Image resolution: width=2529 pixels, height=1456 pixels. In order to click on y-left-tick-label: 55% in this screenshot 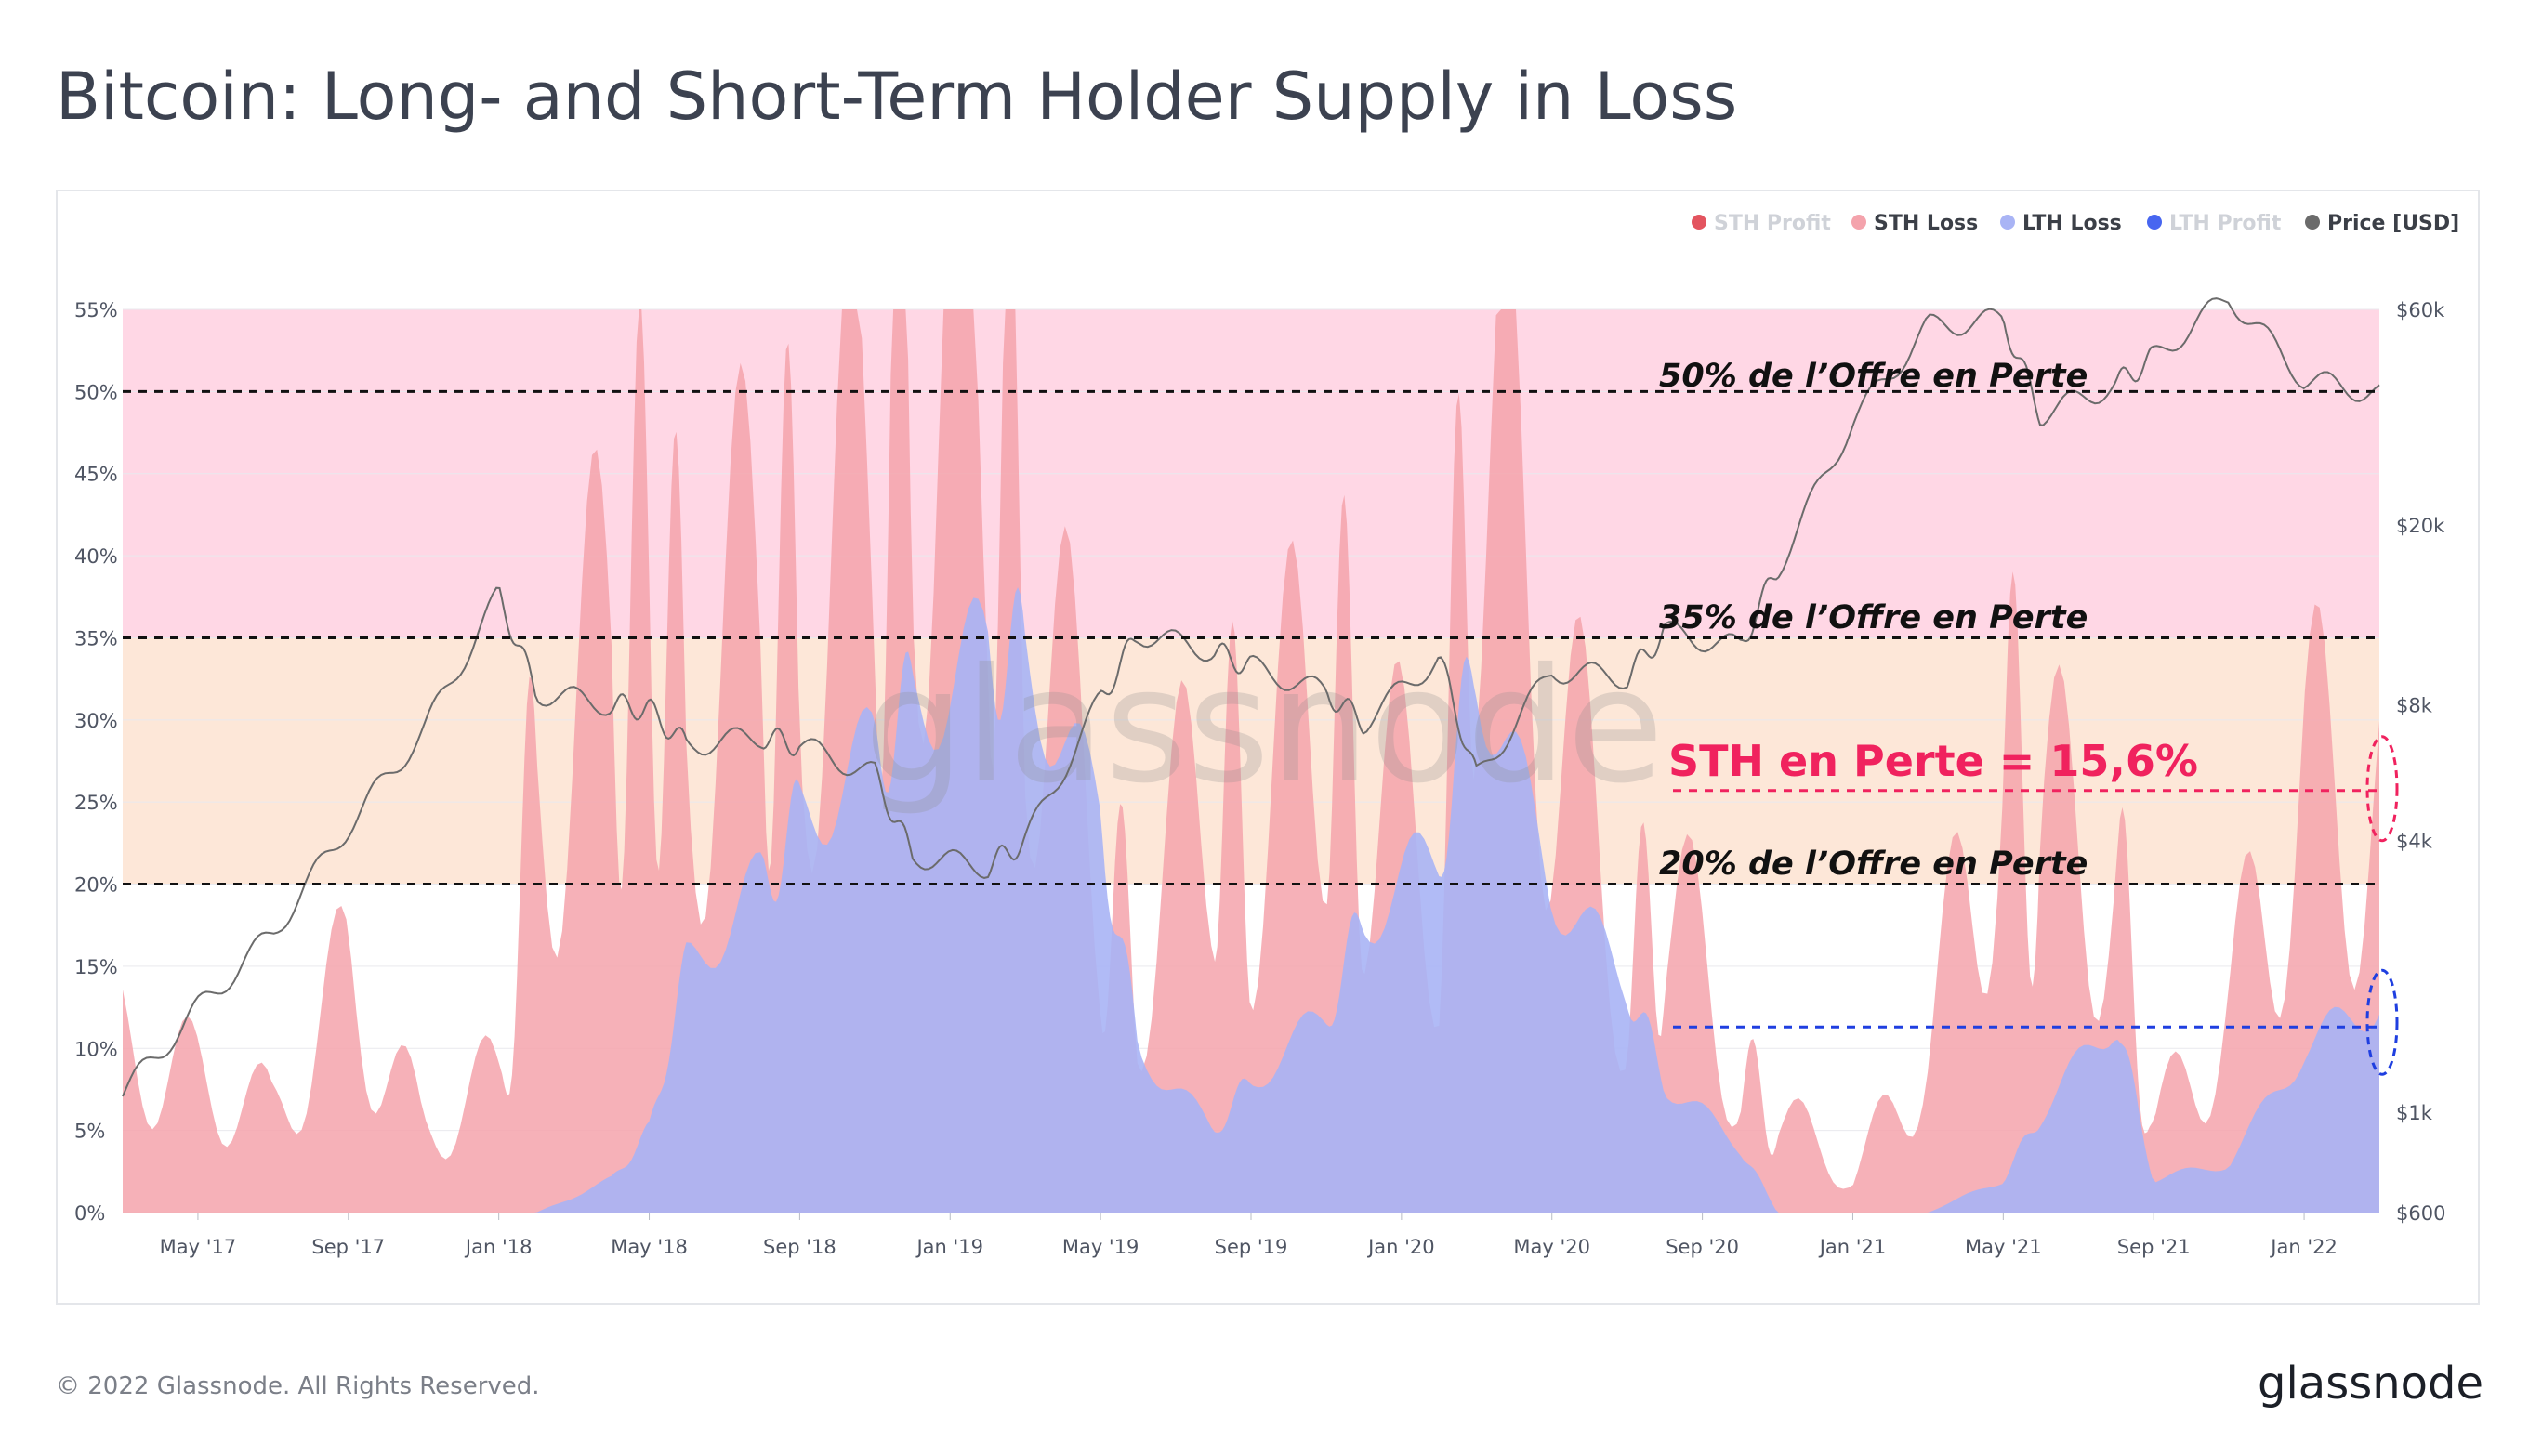, I will do `click(96, 310)`.